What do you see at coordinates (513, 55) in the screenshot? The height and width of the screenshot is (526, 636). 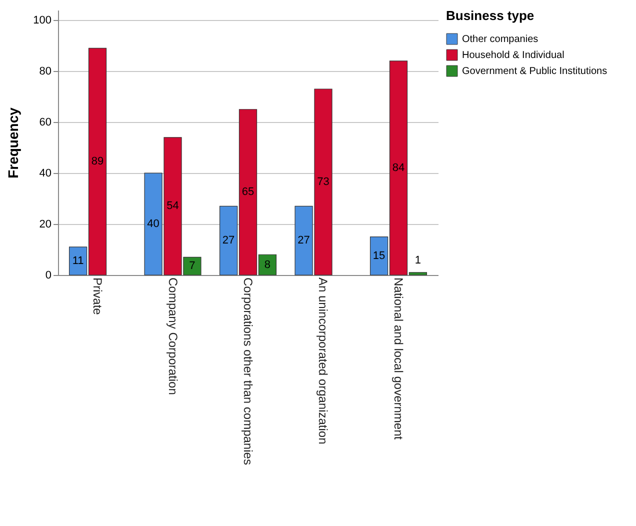 I see `legend-label: Household & Individual` at bounding box center [513, 55].